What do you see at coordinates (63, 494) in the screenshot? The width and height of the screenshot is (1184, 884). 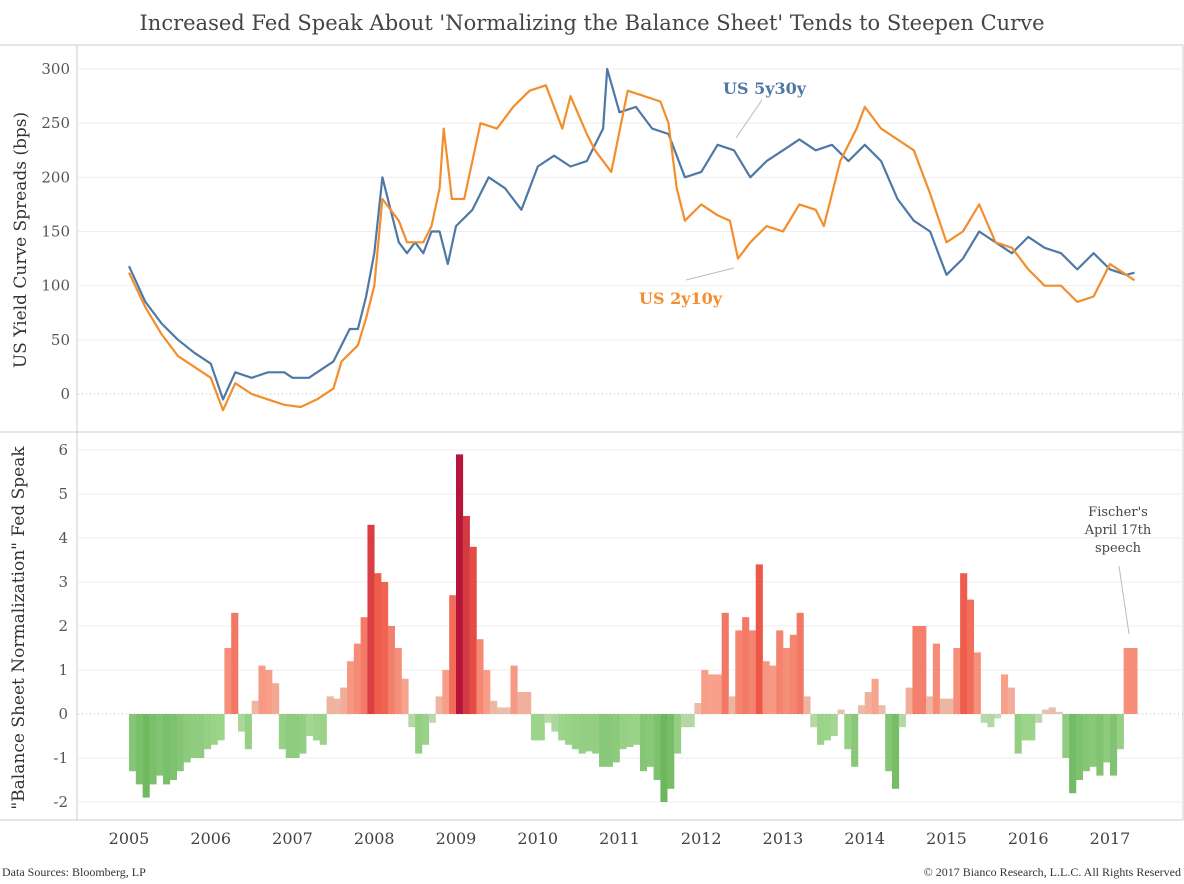 I see `y-tick-label: 5` at bounding box center [63, 494].